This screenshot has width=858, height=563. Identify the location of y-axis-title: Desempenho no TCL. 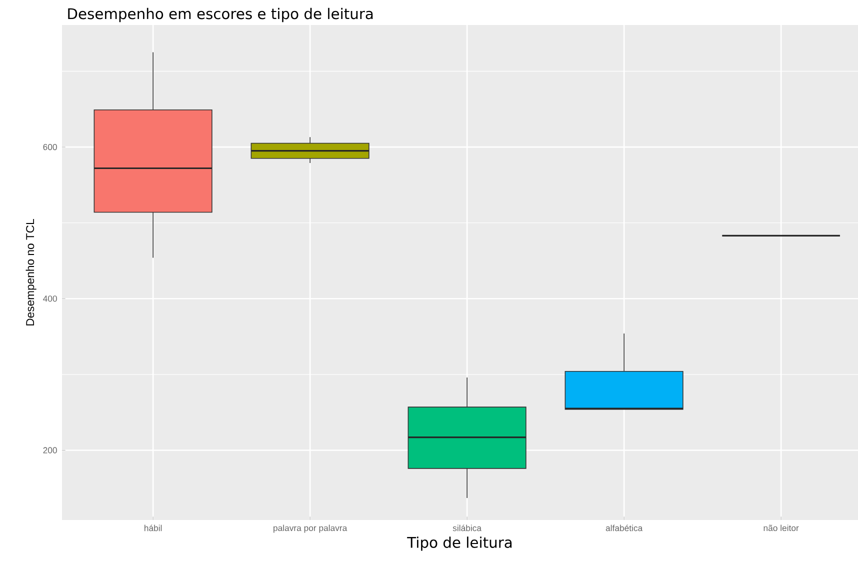
(31, 272).